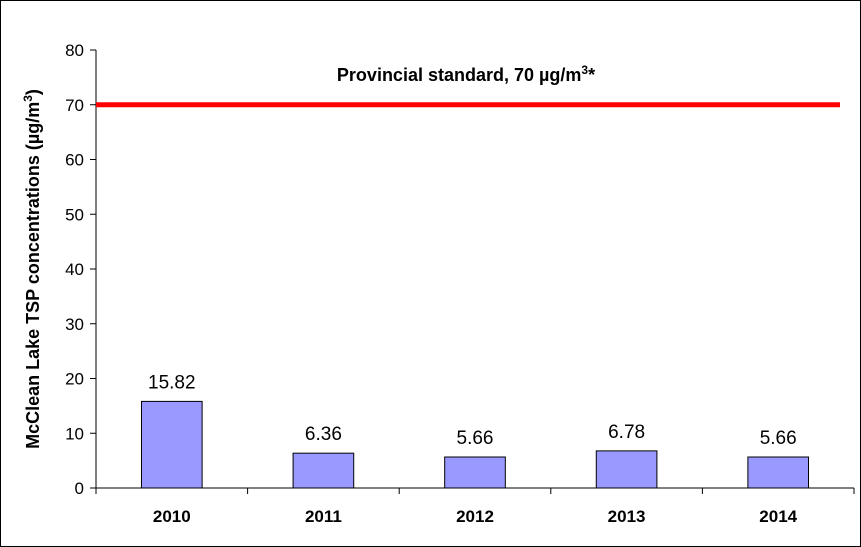  What do you see at coordinates (323, 434) in the screenshot?
I see `data-label-2011: 6.36` at bounding box center [323, 434].